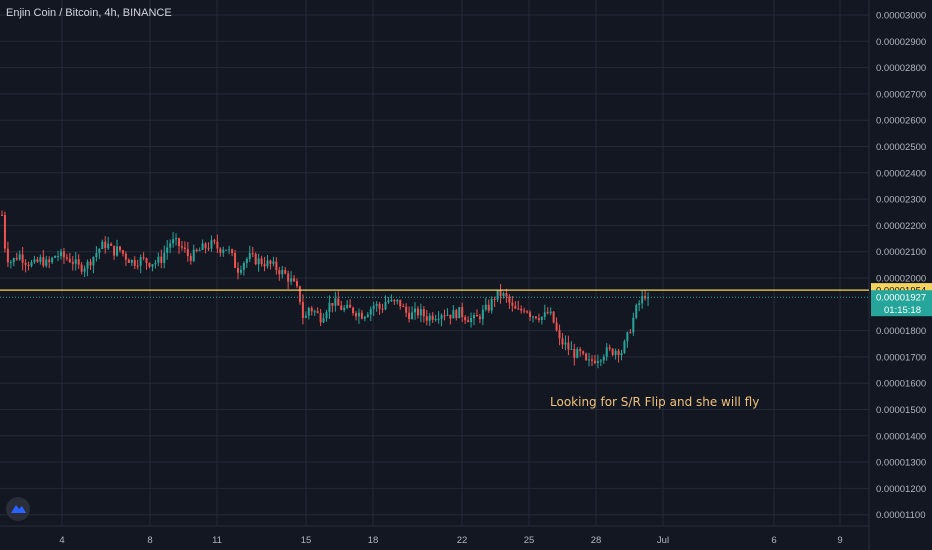  Describe the element at coordinates (901, 68) in the screenshot. I see `price-tick-label: 0.00002800` at that location.